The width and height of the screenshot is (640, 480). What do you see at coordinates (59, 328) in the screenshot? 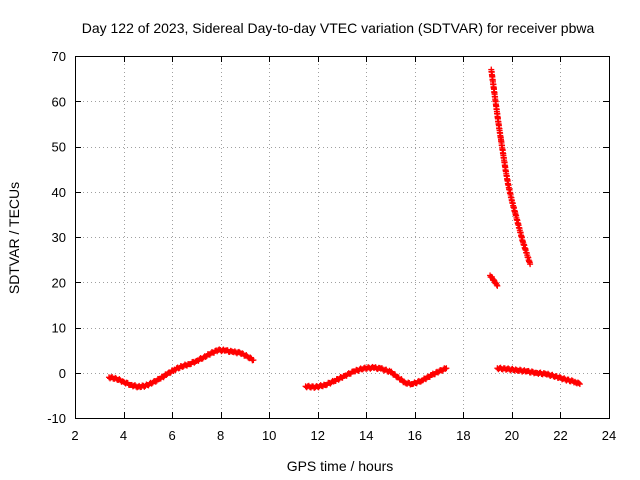
I see `y-tick-label: 10` at bounding box center [59, 328].